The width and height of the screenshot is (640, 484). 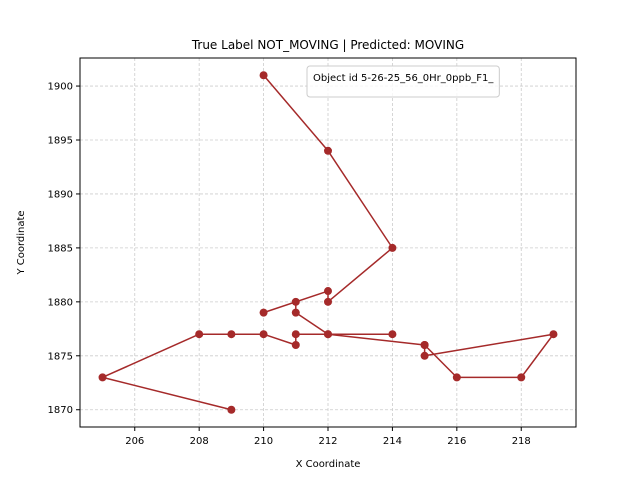 What do you see at coordinates (60, 87) in the screenshot?
I see `y-tick-label: 1900` at bounding box center [60, 87].